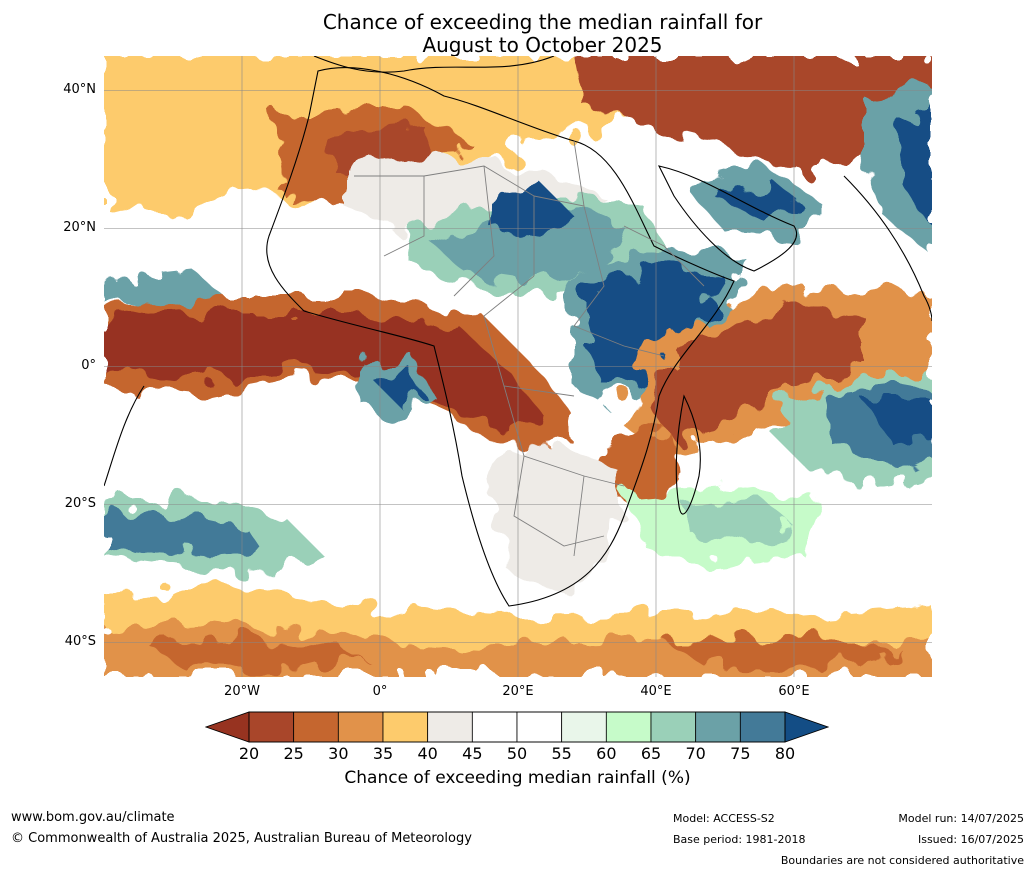 The width and height of the screenshot is (1035, 873). What do you see at coordinates (656, 691) in the screenshot?
I see `lon-label-40e: 40°E` at bounding box center [656, 691].